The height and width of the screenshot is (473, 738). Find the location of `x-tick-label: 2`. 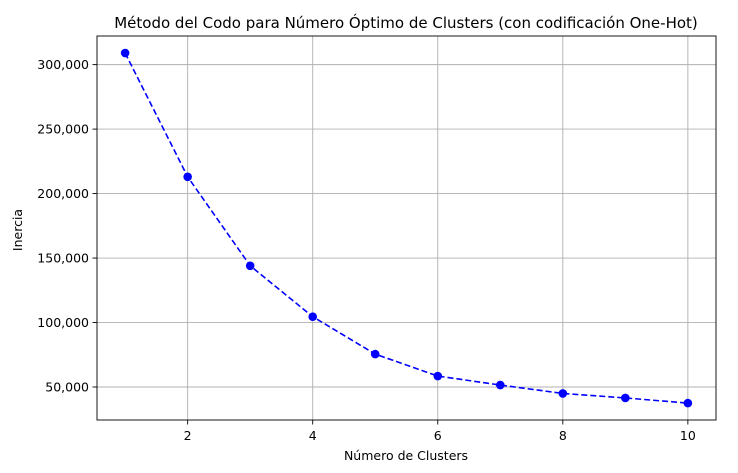

x-tick-label: 2 is located at coordinates (188, 435).